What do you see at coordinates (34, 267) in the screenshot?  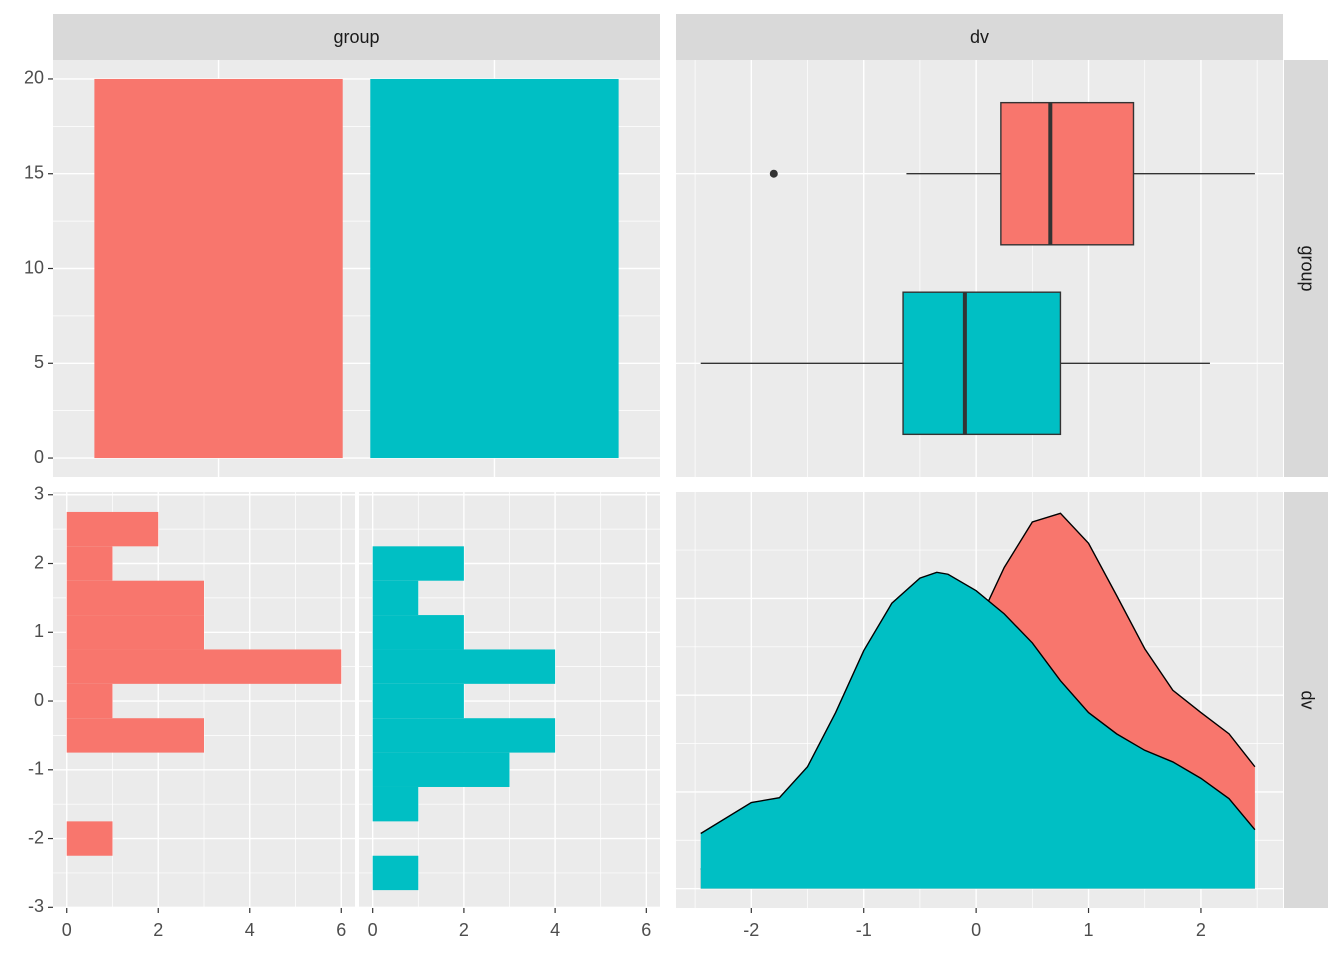 I see `y-tick-label: 10` at bounding box center [34, 267].